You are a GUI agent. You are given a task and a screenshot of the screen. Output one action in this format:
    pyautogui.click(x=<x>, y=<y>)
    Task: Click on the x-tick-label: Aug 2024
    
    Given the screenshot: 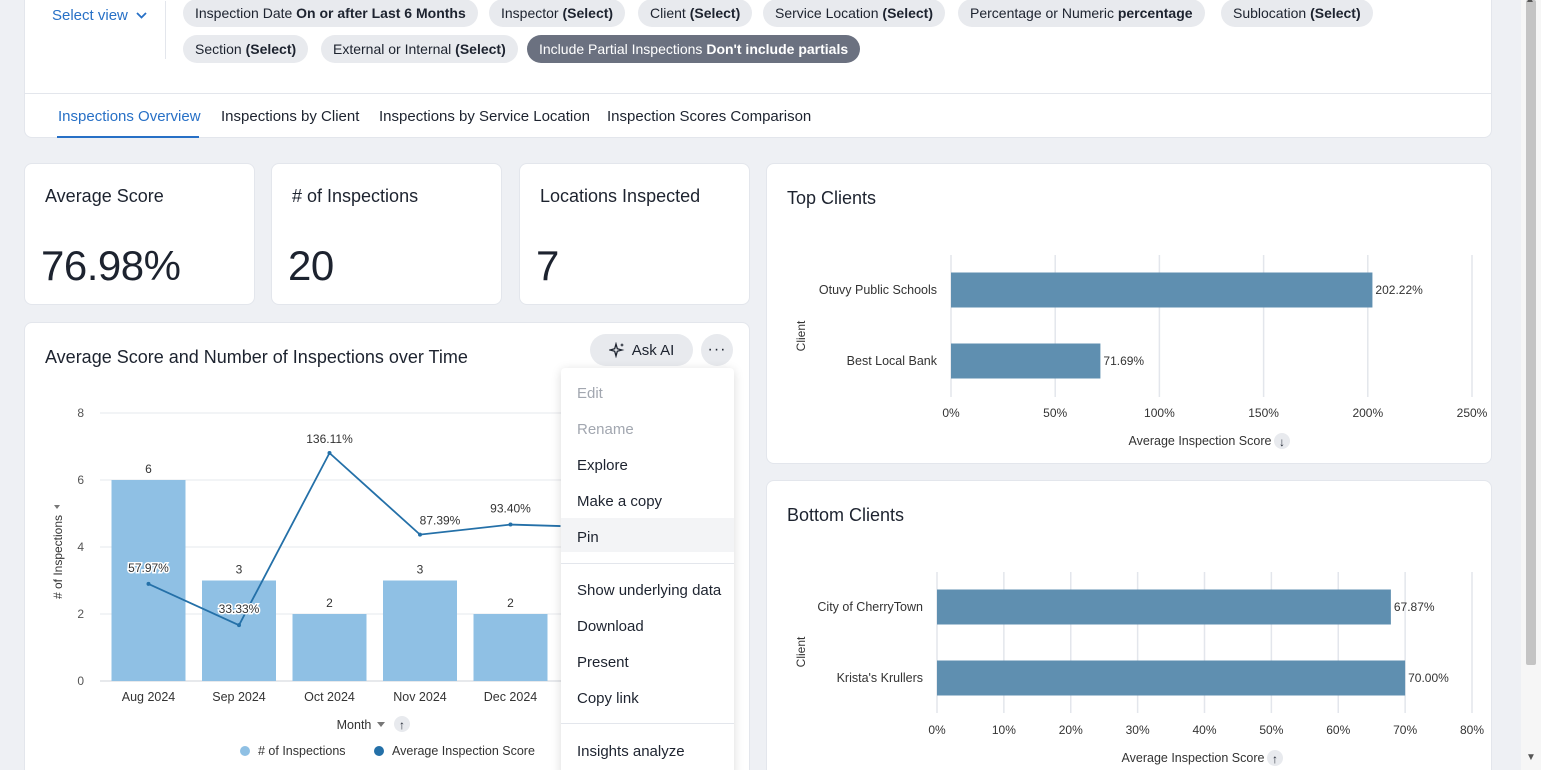 What is the action you would take?
    pyautogui.click(x=149, y=697)
    